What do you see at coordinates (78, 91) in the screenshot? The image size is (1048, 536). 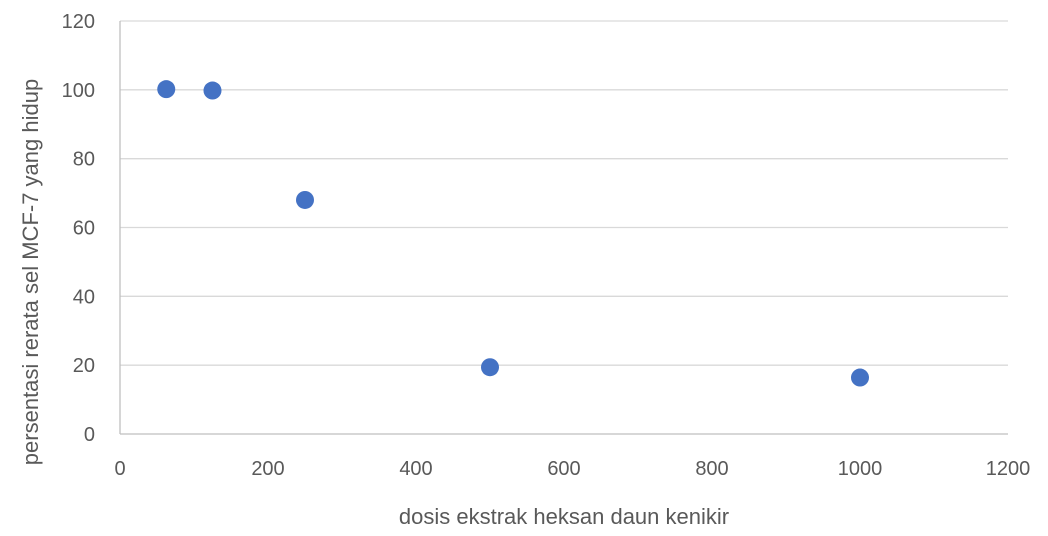 I see `y-tick-label: 100` at bounding box center [78, 91].